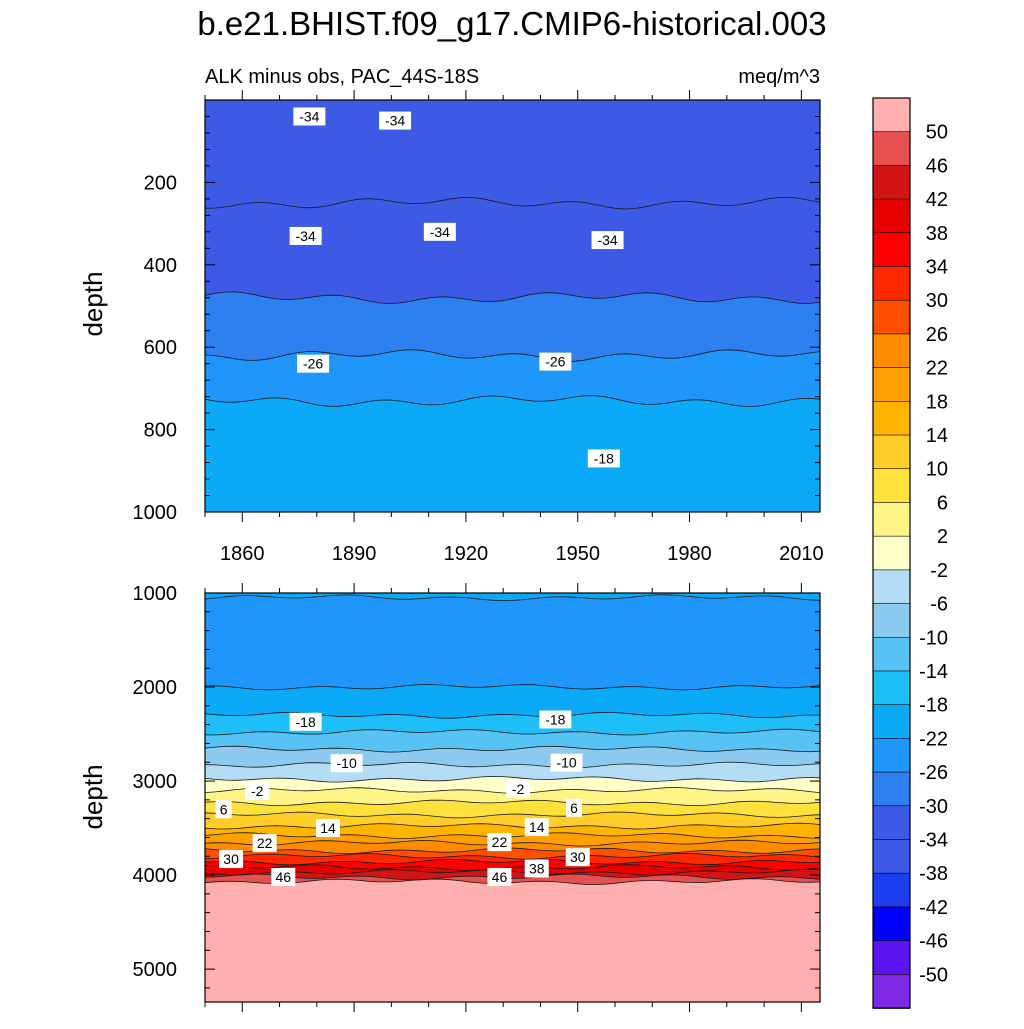  Describe the element at coordinates (933, 638) in the screenshot. I see `colorbar-label: -10` at that location.